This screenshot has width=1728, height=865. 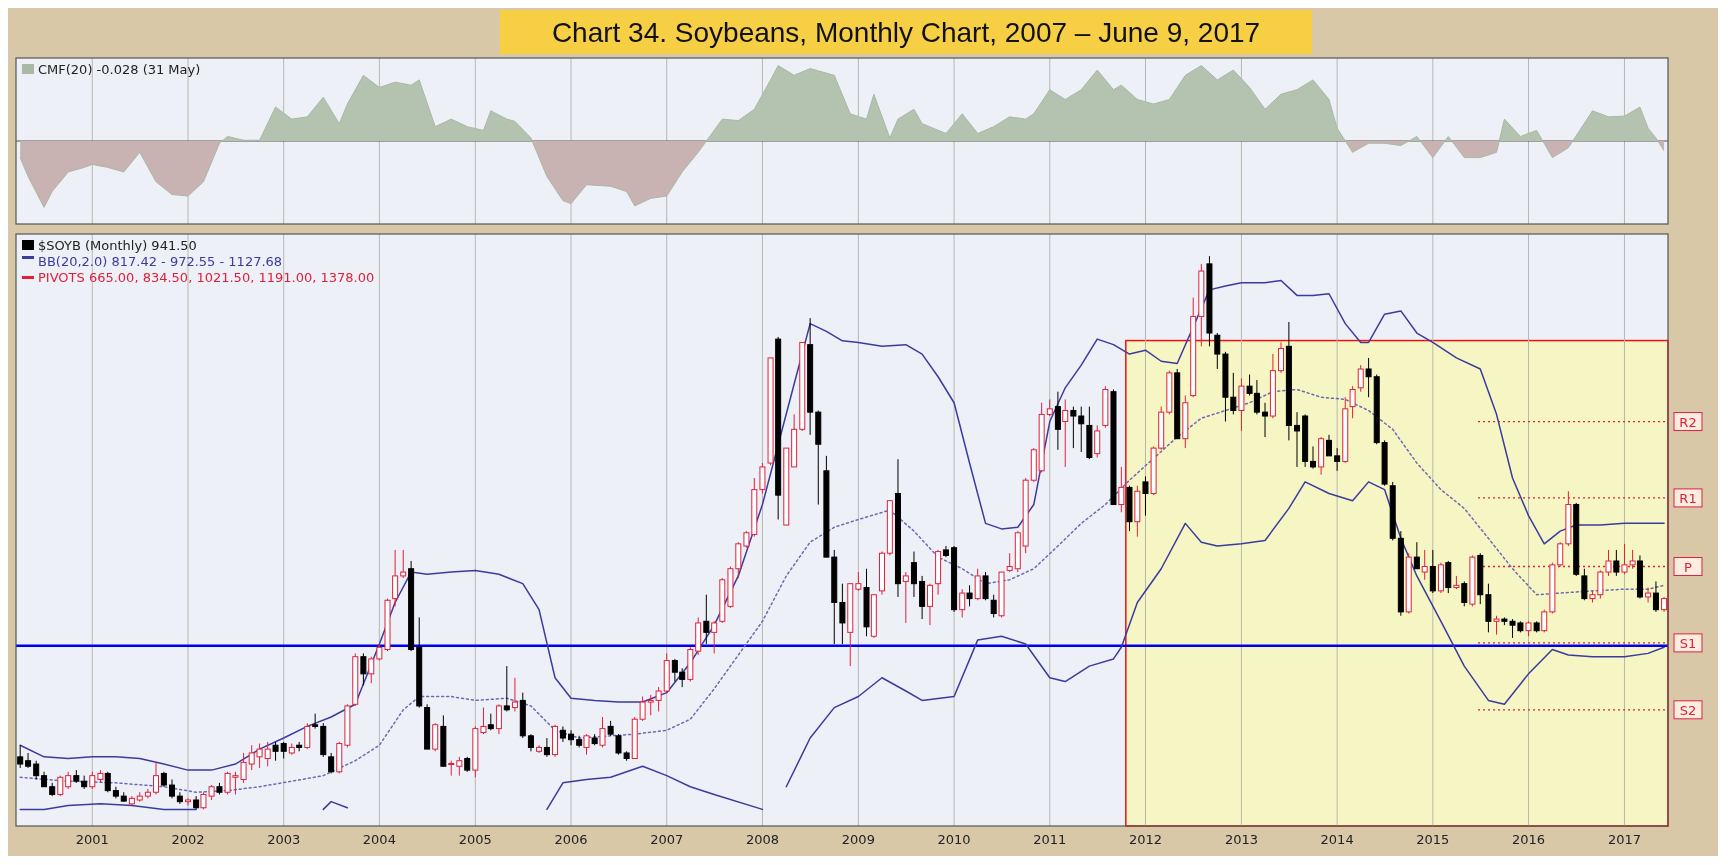 I want to click on x-tick-label: 2012, so click(x=1145, y=839).